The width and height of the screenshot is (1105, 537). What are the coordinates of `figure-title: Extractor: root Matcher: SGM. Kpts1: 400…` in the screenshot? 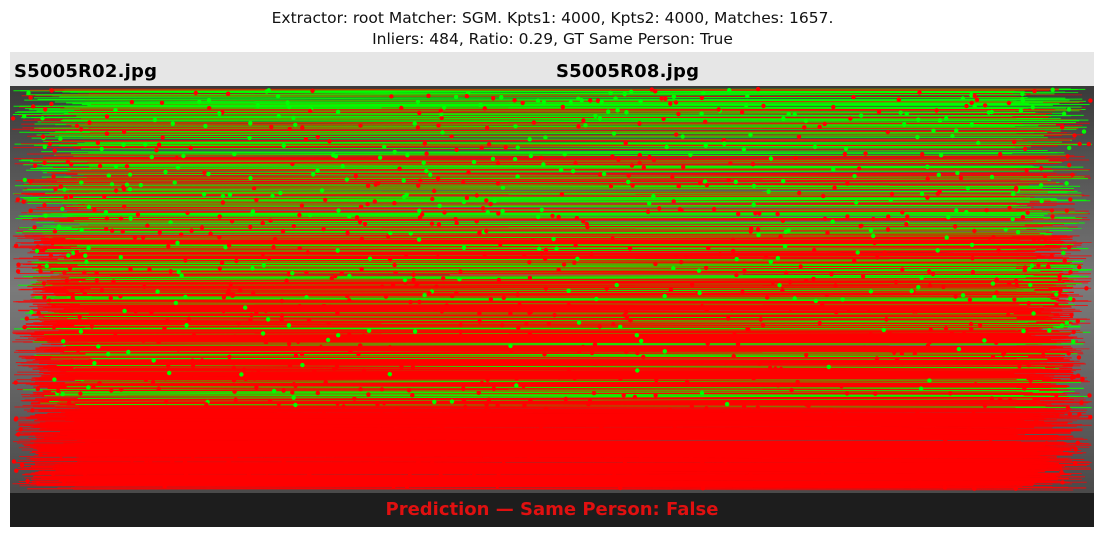 It's located at (552, 29).